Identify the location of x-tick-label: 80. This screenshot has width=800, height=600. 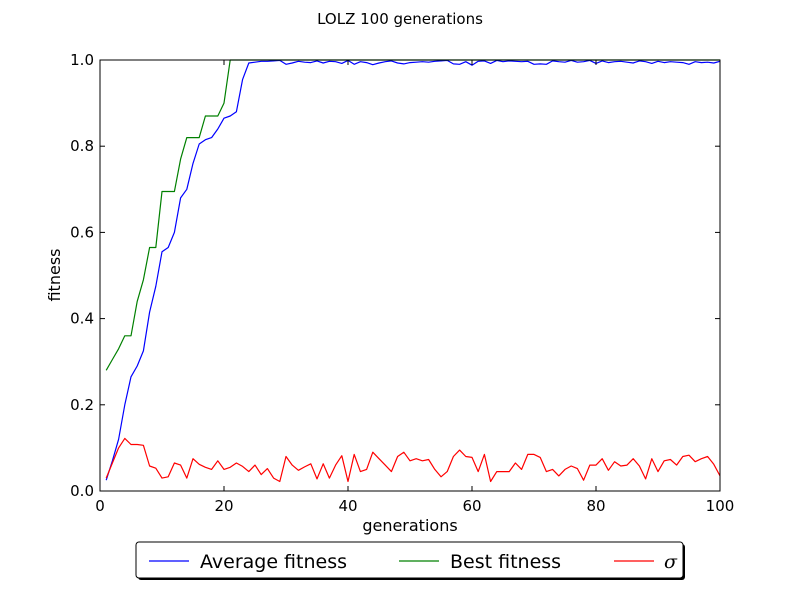
(595, 506).